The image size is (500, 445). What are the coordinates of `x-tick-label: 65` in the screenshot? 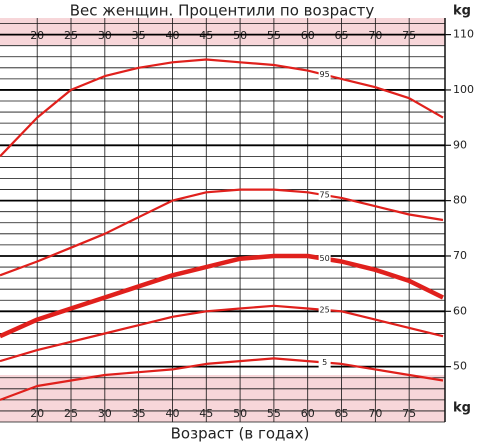 It's located at (342, 413).